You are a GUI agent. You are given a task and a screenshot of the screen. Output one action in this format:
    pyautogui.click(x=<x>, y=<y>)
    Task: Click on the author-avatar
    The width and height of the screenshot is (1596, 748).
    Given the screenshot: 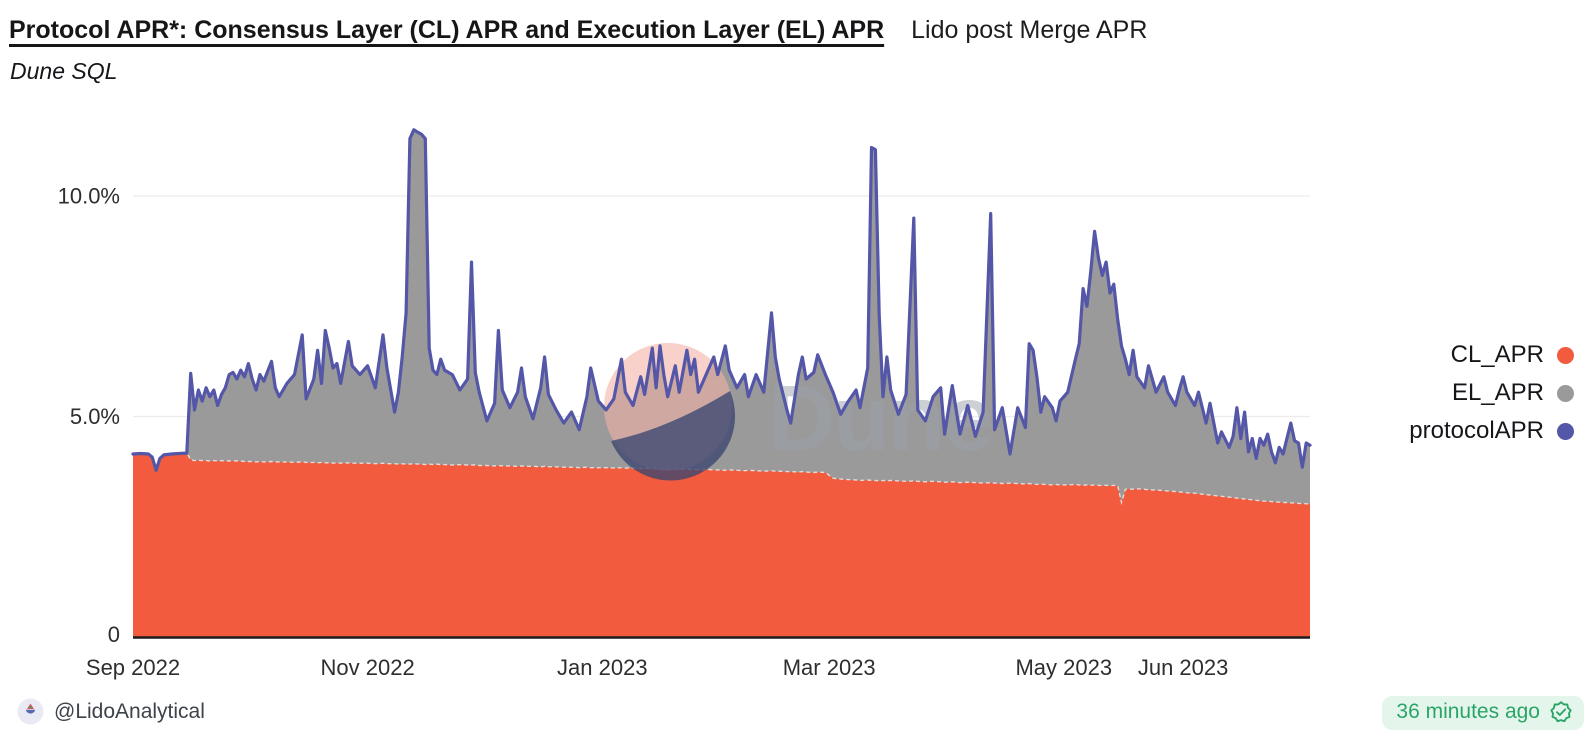 What is the action you would take?
    pyautogui.click(x=30, y=711)
    